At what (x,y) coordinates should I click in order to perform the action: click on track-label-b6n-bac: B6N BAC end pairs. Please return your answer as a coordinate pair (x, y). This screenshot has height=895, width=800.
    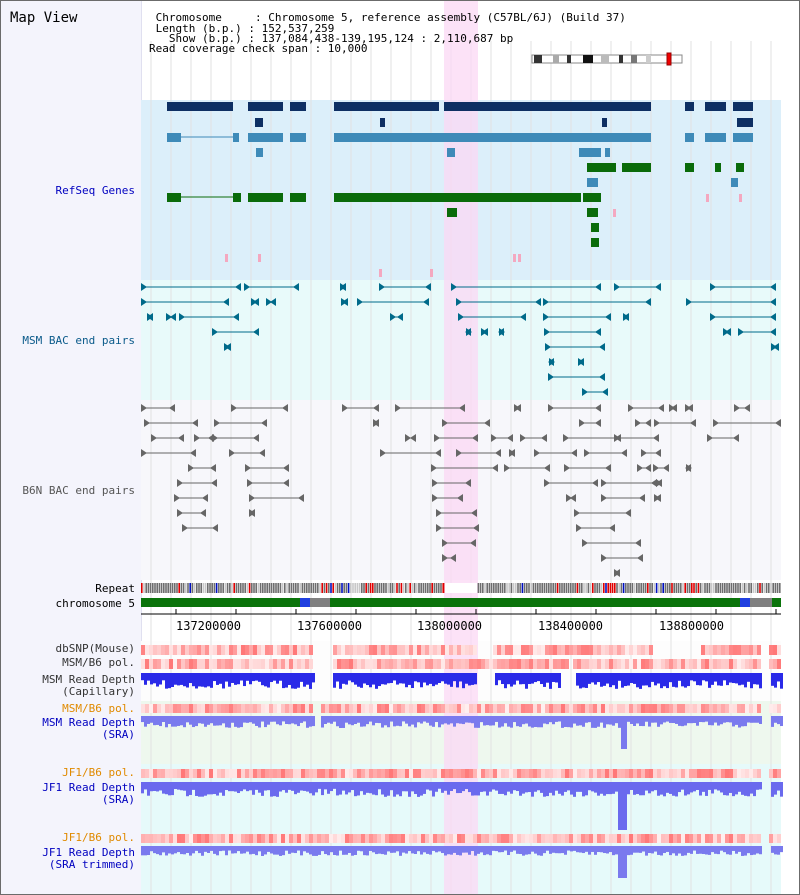
    Looking at the image, I should click on (78, 490).